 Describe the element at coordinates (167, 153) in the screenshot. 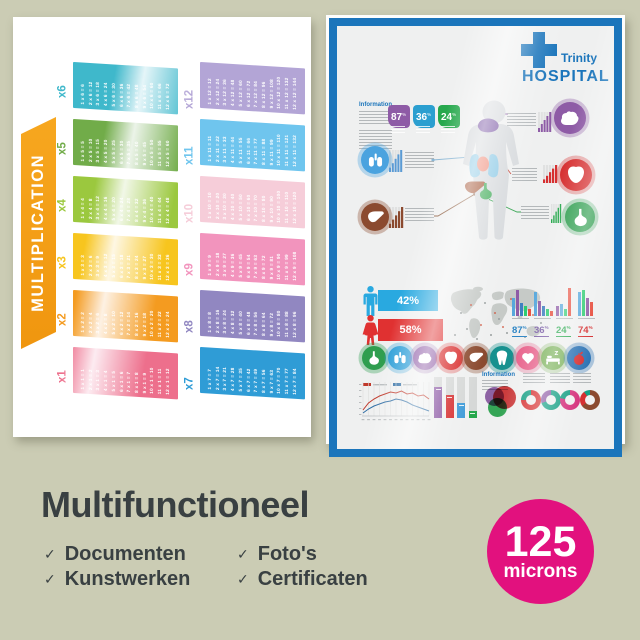

I see `equation: 12 x 5 = 60` at that location.